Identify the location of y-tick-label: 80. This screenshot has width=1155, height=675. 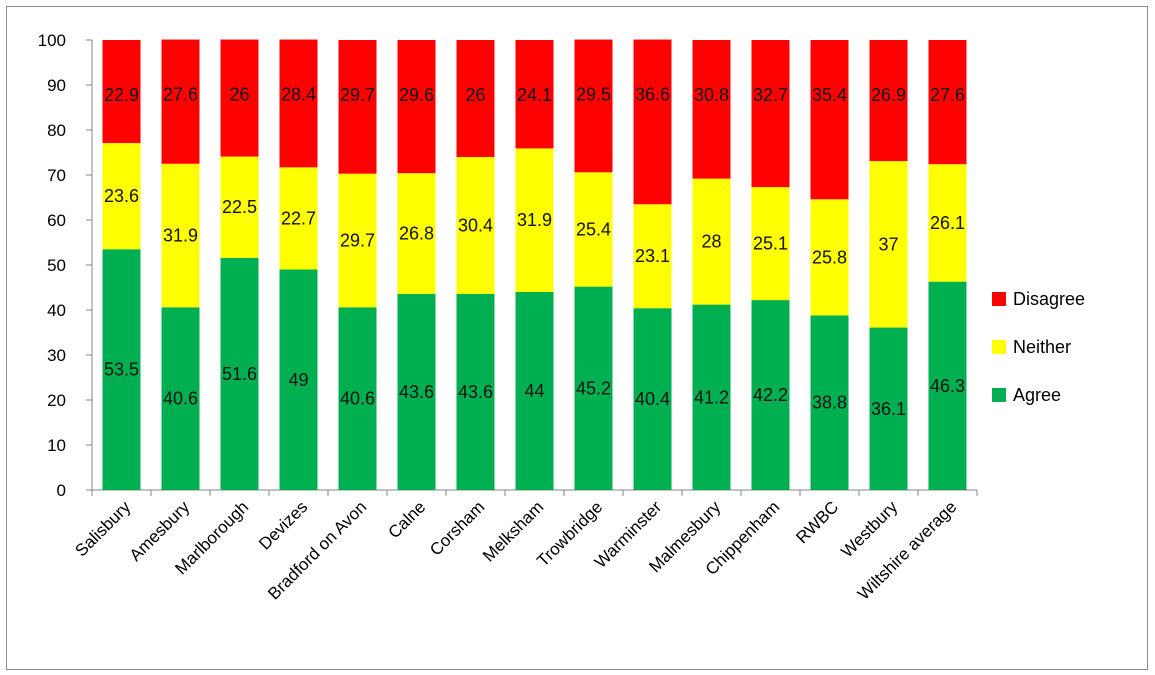
(56, 130).